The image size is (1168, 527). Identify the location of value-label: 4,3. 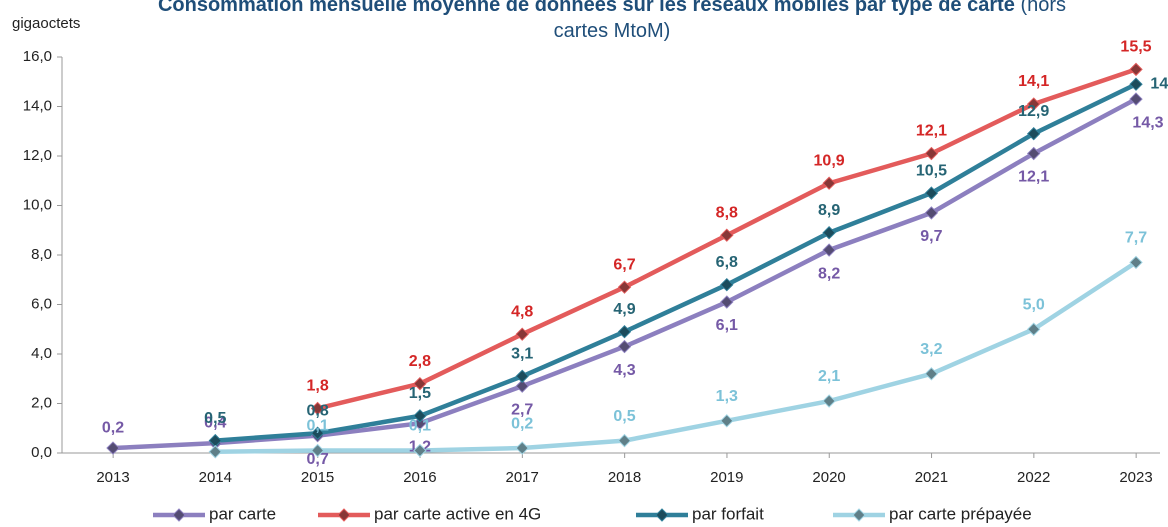
(624, 370).